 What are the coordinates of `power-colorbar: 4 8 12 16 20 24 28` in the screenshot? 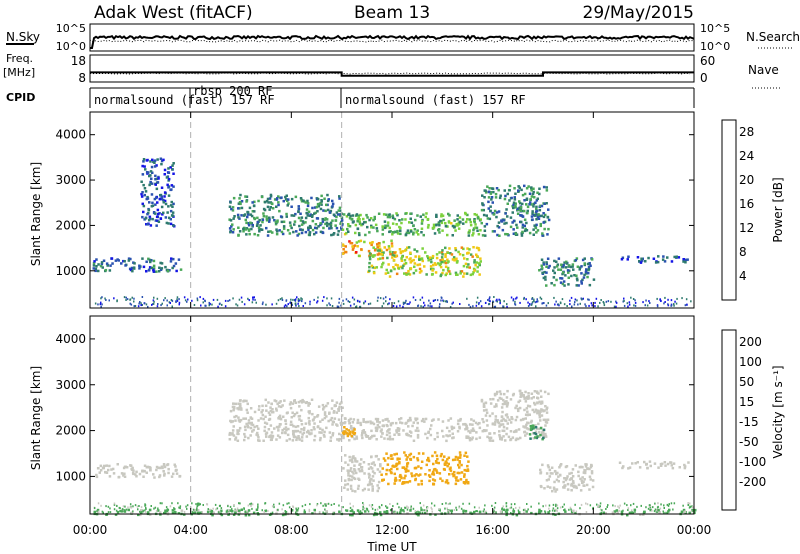 It's located at (737, 210).